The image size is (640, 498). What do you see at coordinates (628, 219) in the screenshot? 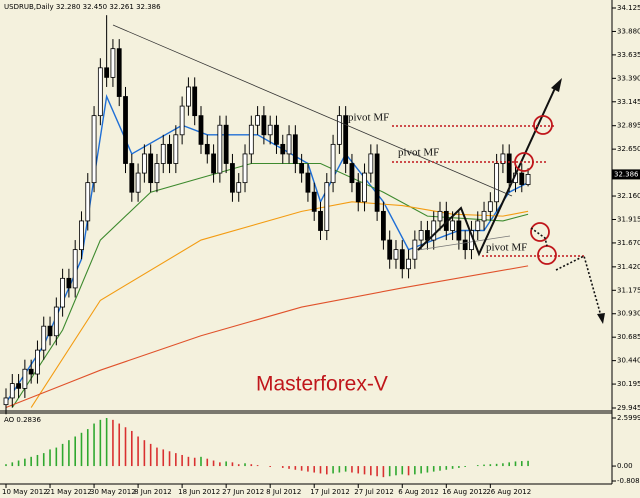
I see `y-tick-label: 31.915` at bounding box center [628, 219].